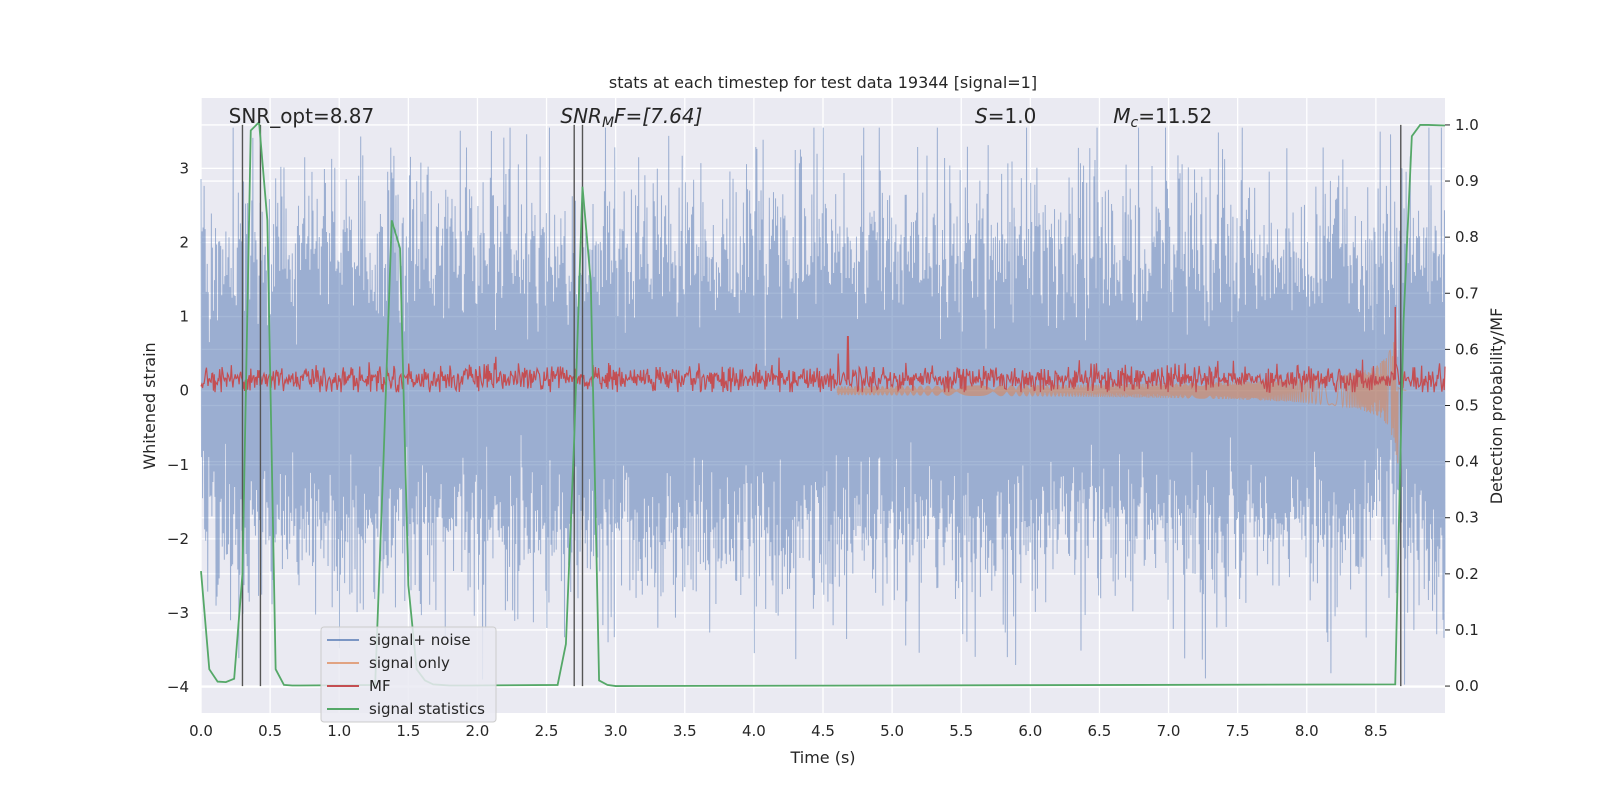  What do you see at coordinates (1169, 731) in the screenshot?
I see `x-tick-label: 7.0` at bounding box center [1169, 731].